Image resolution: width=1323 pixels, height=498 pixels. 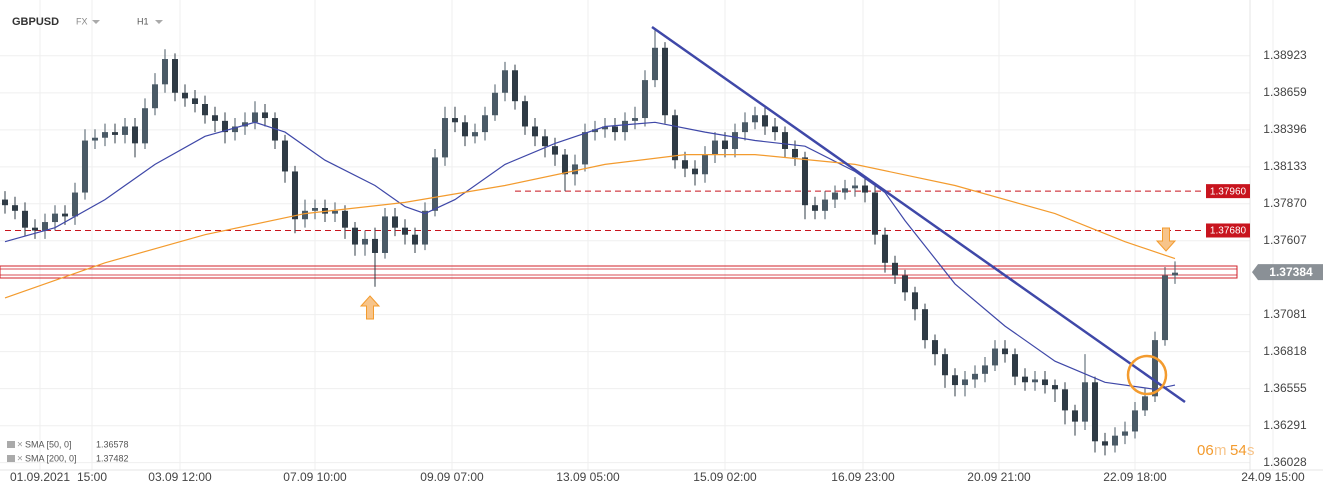 I want to click on arrow-down, so click(x=1166, y=239).